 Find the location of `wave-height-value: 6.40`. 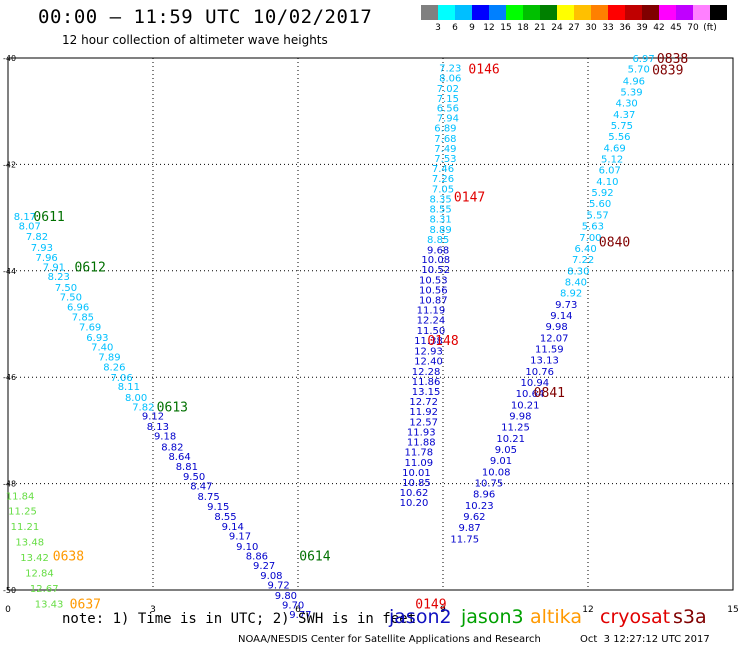

wave-height-value: 6.40 is located at coordinates (585, 249).